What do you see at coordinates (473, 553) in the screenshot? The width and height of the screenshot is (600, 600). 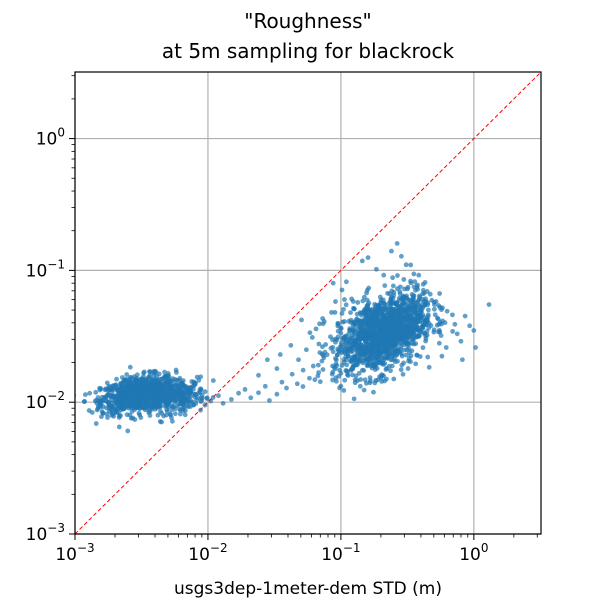 I see `x-tick-label: 100` at bounding box center [473, 553].